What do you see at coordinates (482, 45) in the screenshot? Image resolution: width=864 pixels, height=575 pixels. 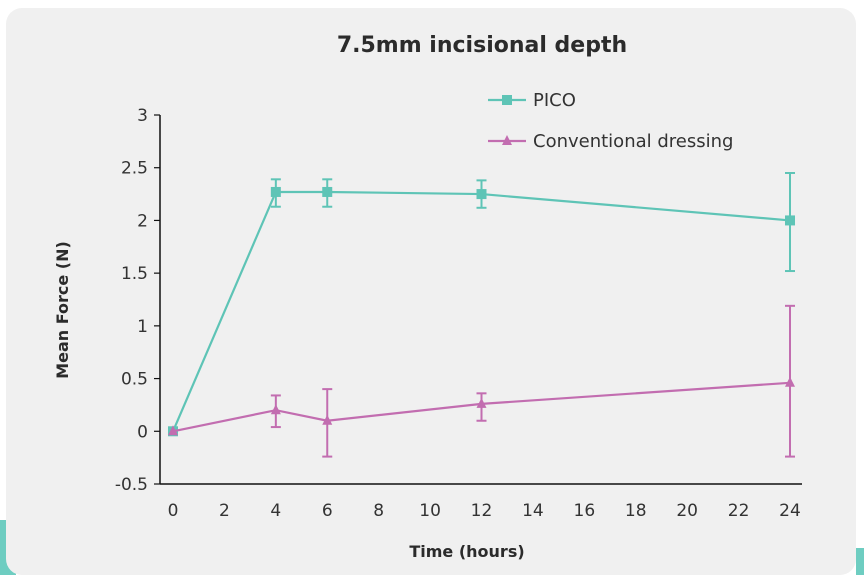 I see `chart-title: 7.5mm incisional depth` at bounding box center [482, 45].